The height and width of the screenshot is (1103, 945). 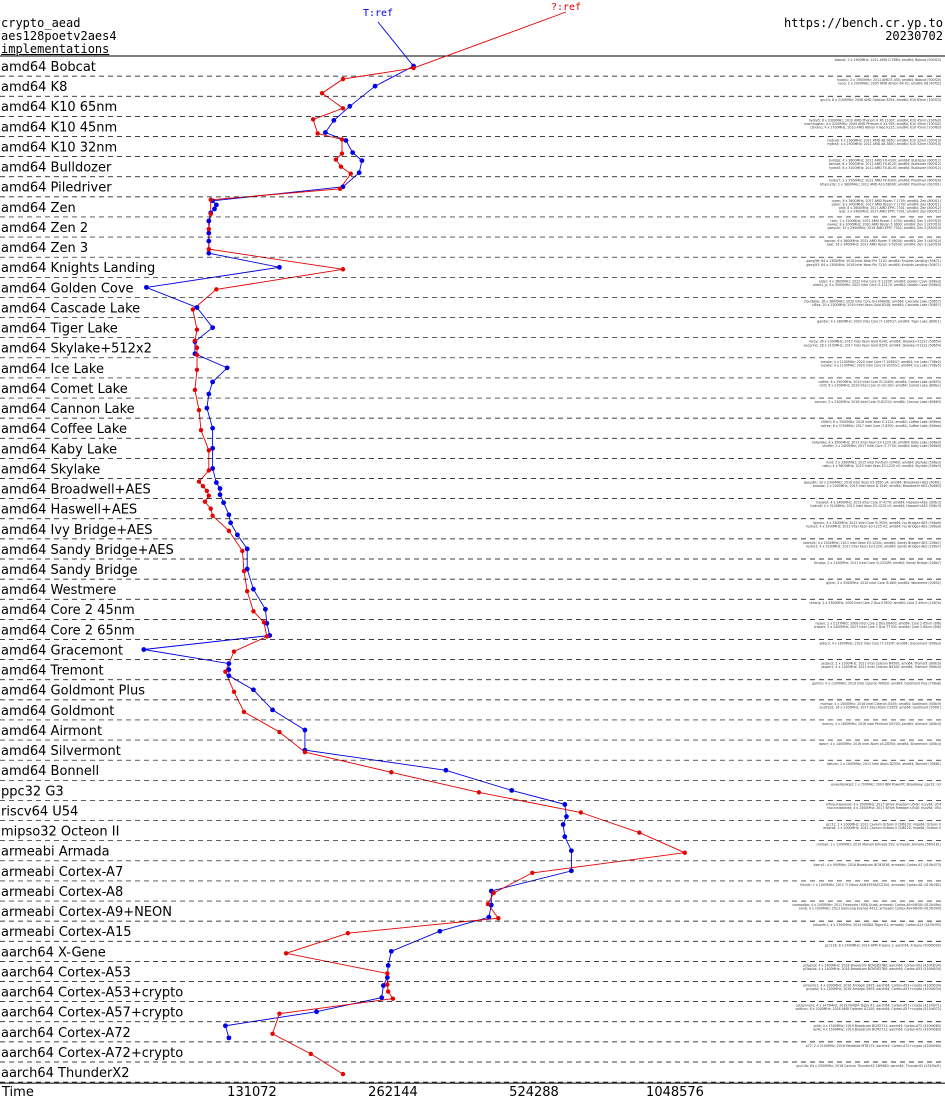 I want to click on x-tick-label: 1048576, so click(x=675, y=1092).